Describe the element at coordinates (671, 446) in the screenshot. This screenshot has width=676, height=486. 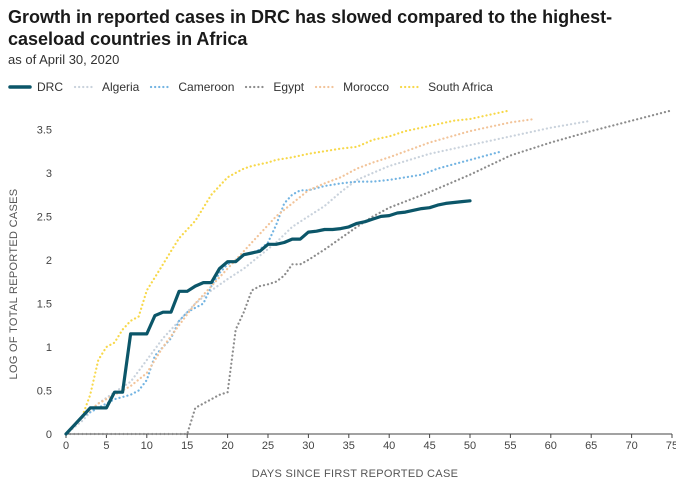
I see `x-tick-label: 75` at that location.